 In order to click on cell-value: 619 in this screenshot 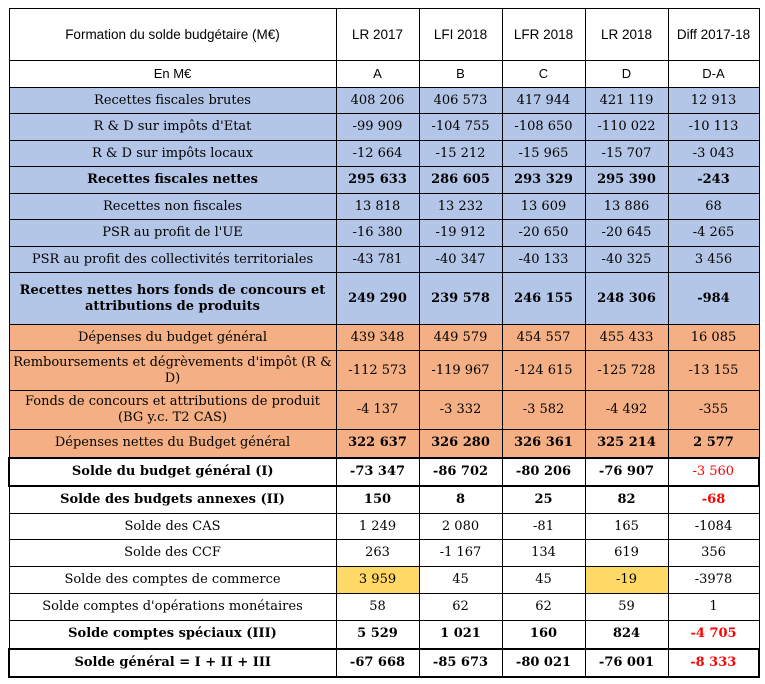, I will do `click(626, 553)`.